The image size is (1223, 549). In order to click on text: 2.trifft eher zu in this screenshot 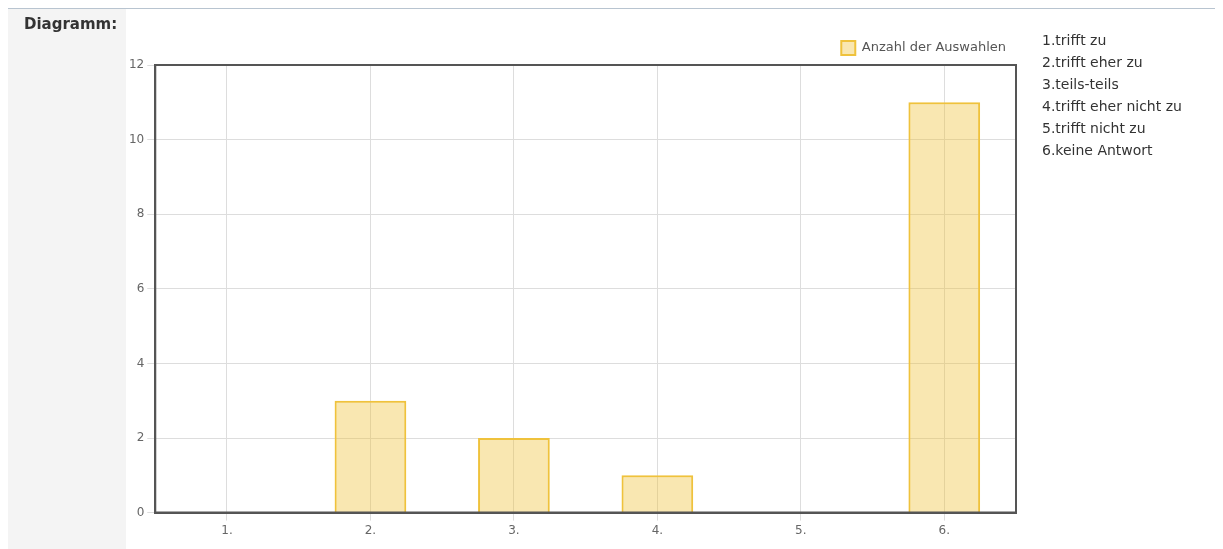, I will do `click(1093, 62)`.